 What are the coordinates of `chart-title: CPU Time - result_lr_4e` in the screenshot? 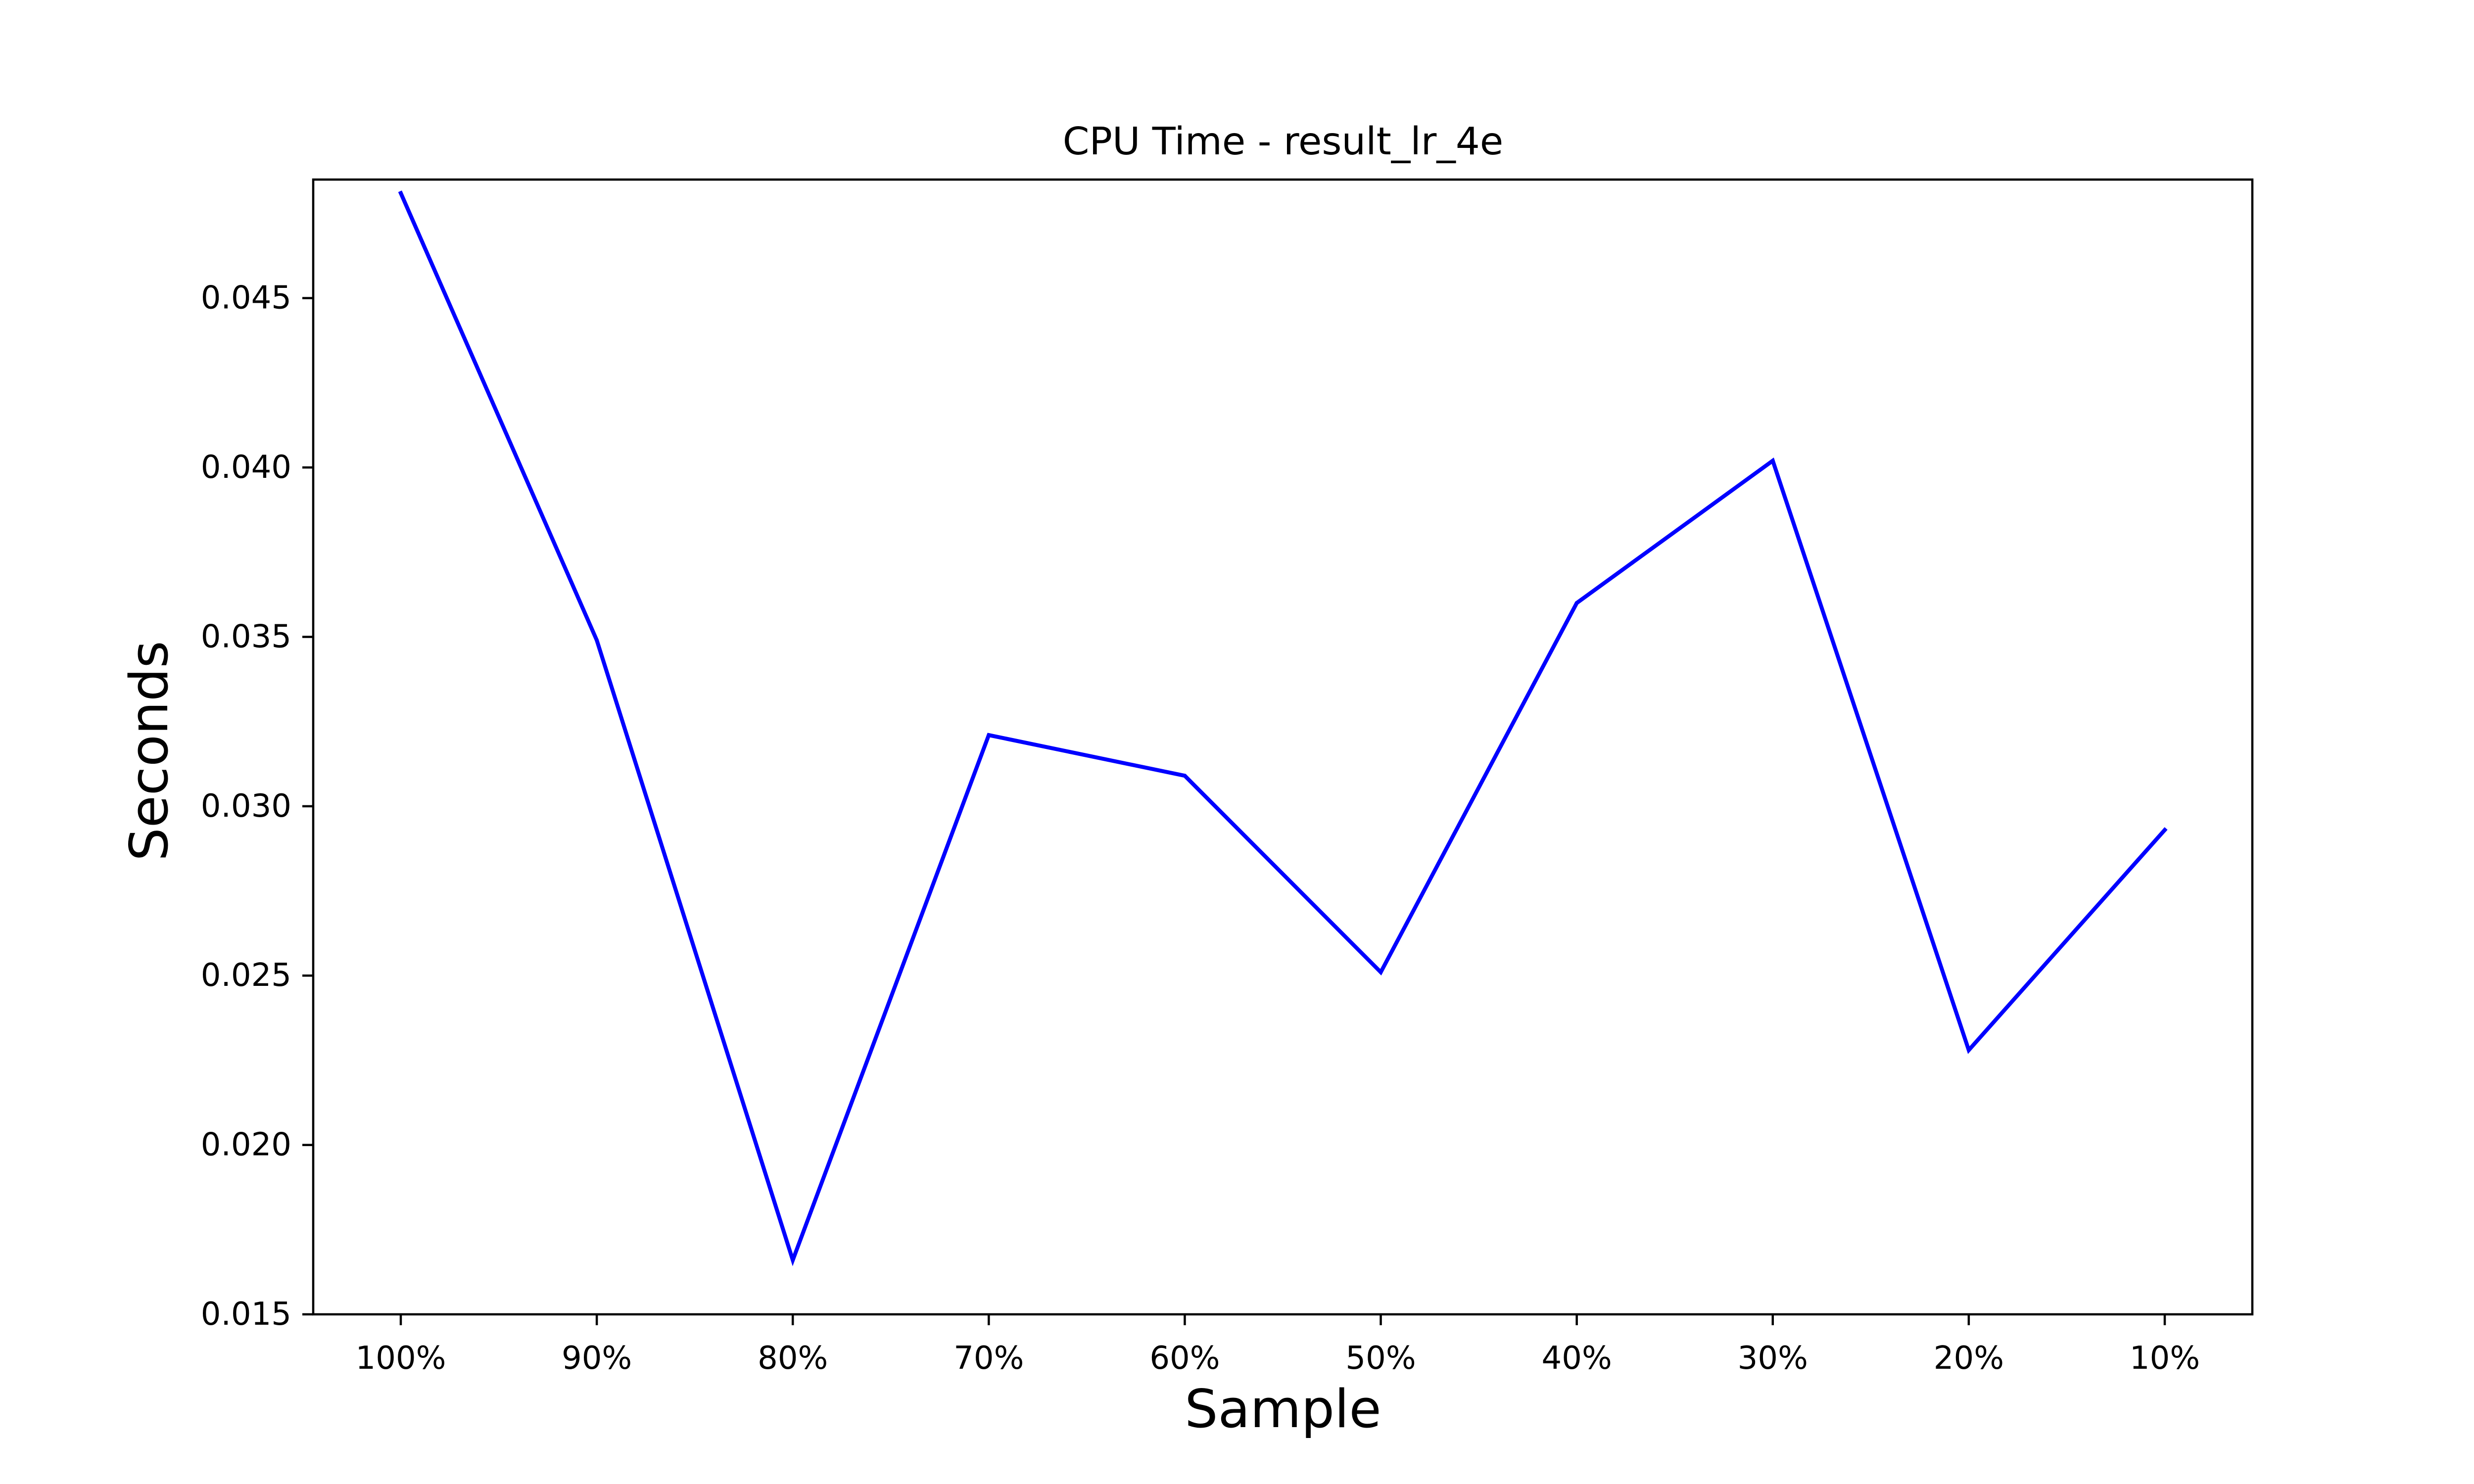 It's located at (1283, 142).